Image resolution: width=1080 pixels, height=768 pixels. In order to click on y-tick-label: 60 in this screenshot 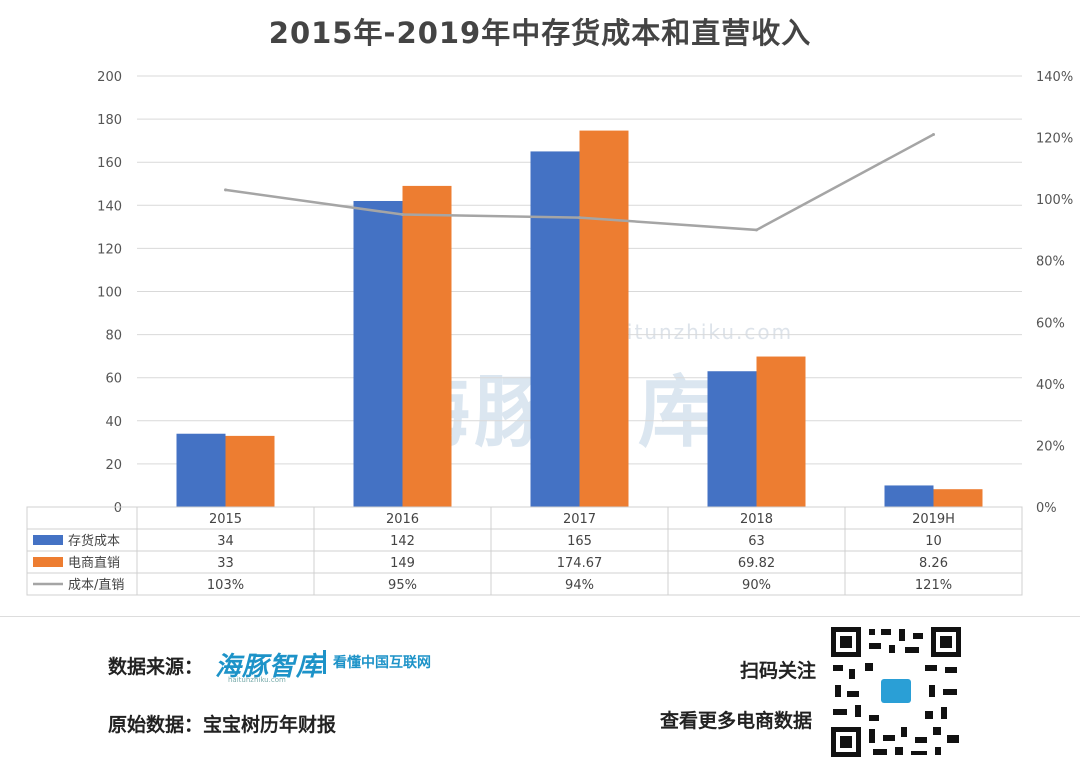, I will do `click(113, 379)`.